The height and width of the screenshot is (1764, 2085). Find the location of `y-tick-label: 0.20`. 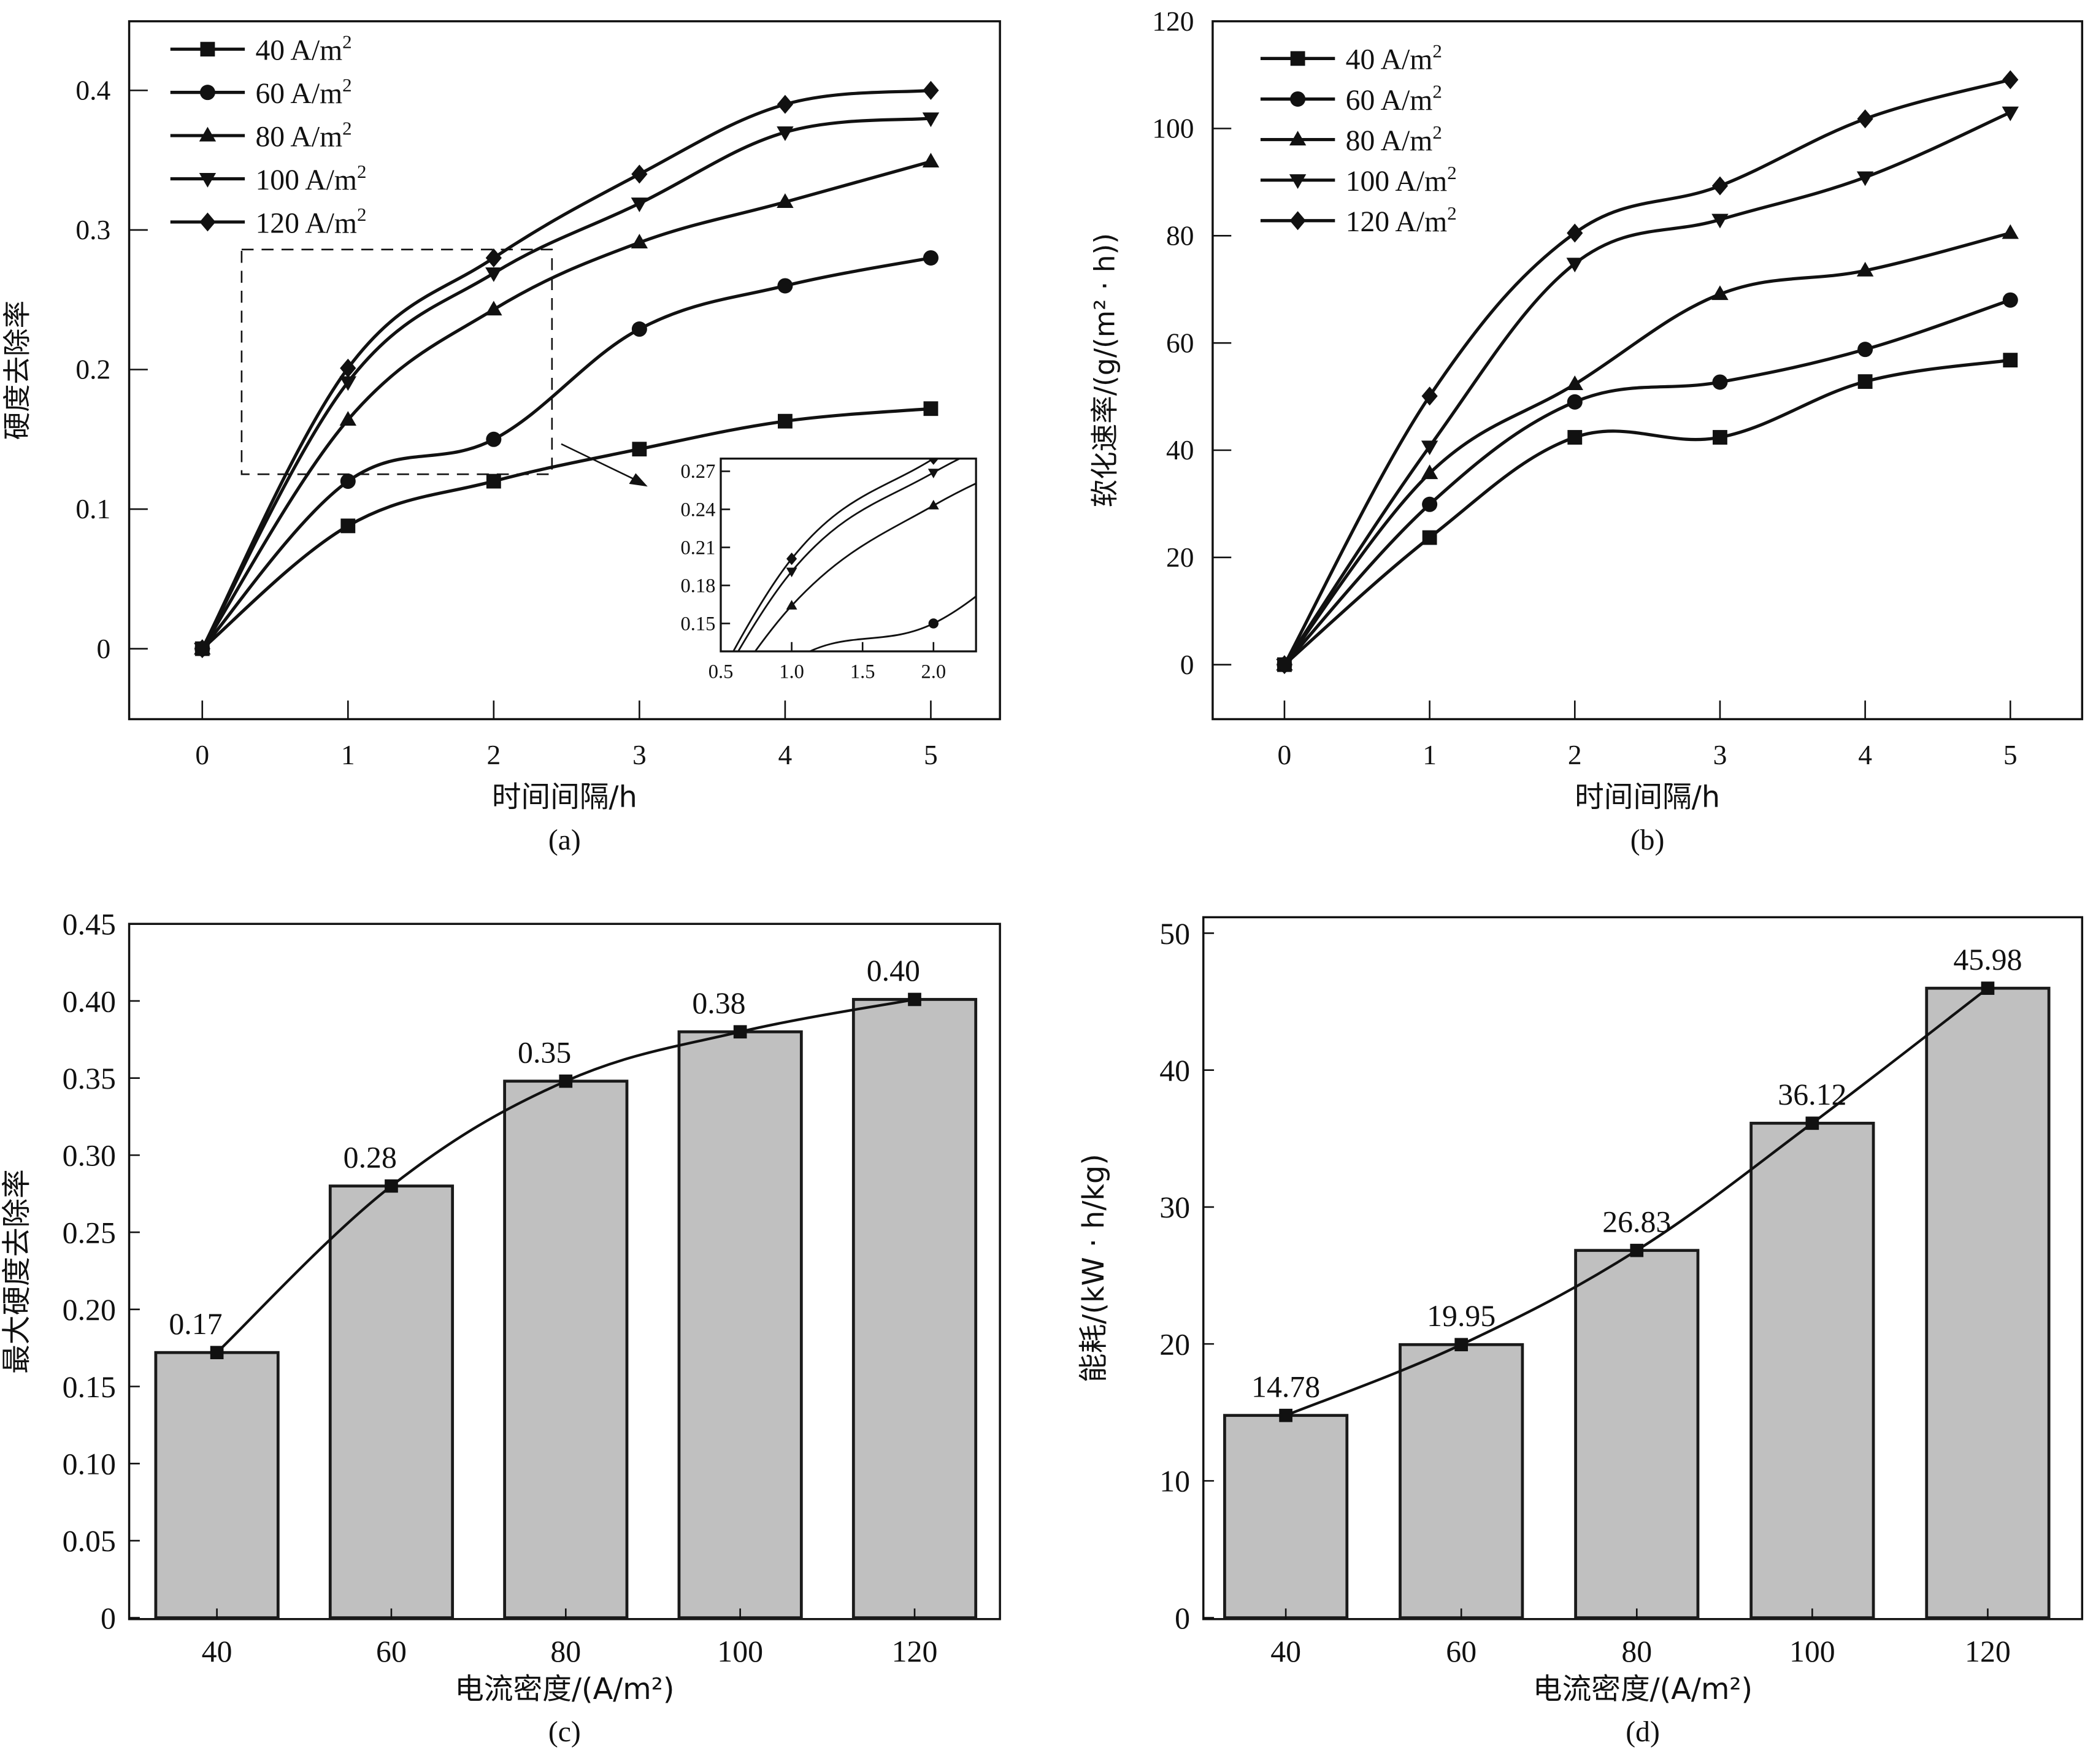

y-tick-label: 0.20 is located at coordinates (90, 1310).